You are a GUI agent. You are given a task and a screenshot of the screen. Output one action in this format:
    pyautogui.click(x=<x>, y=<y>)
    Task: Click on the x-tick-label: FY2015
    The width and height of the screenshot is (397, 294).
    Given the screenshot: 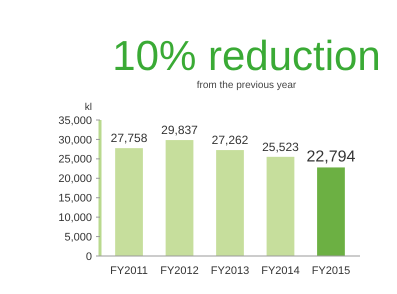 What is the action you would take?
    pyautogui.click(x=331, y=271)
    